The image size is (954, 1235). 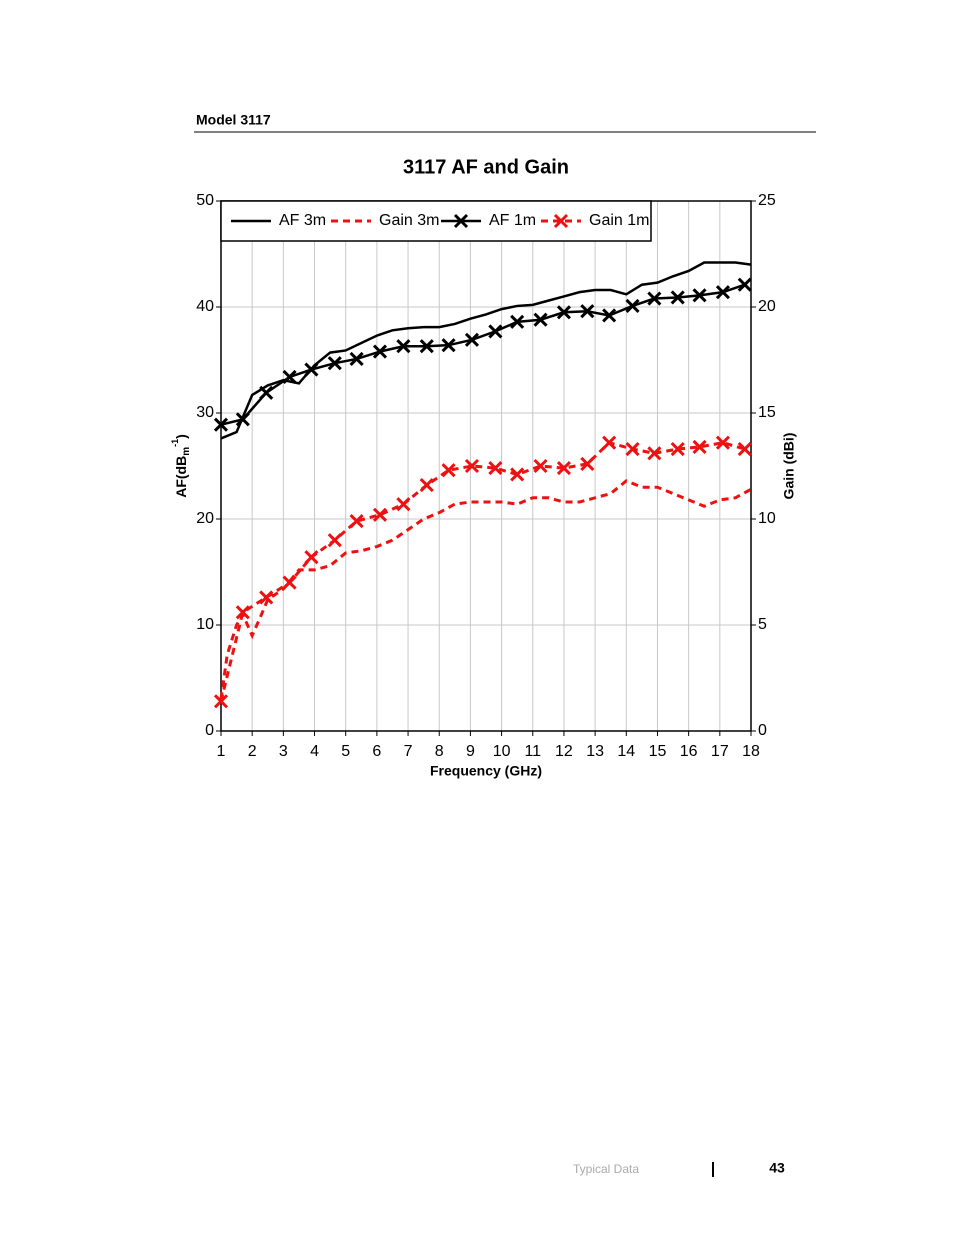 What do you see at coordinates (283, 751) in the screenshot?
I see `x-tick-label: 3` at bounding box center [283, 751].